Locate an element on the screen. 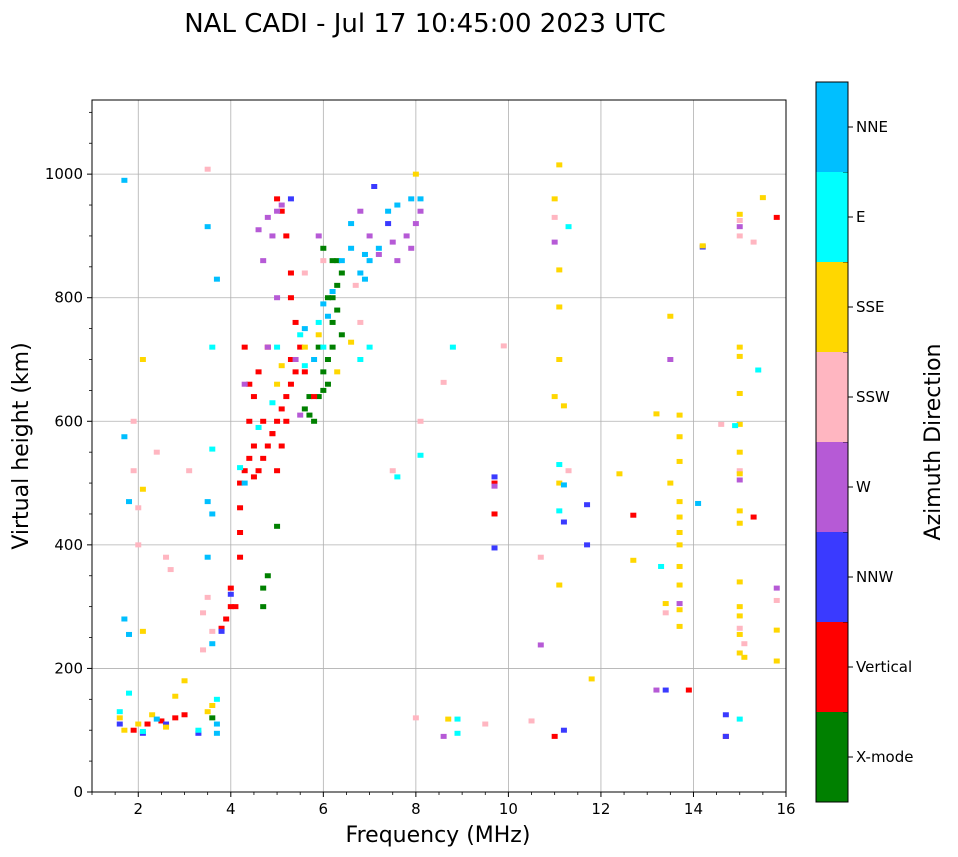 The height and width of the screenshot is (857, 958). colorbar-label: Azimuth Direction is located at coordinates (933, 441).